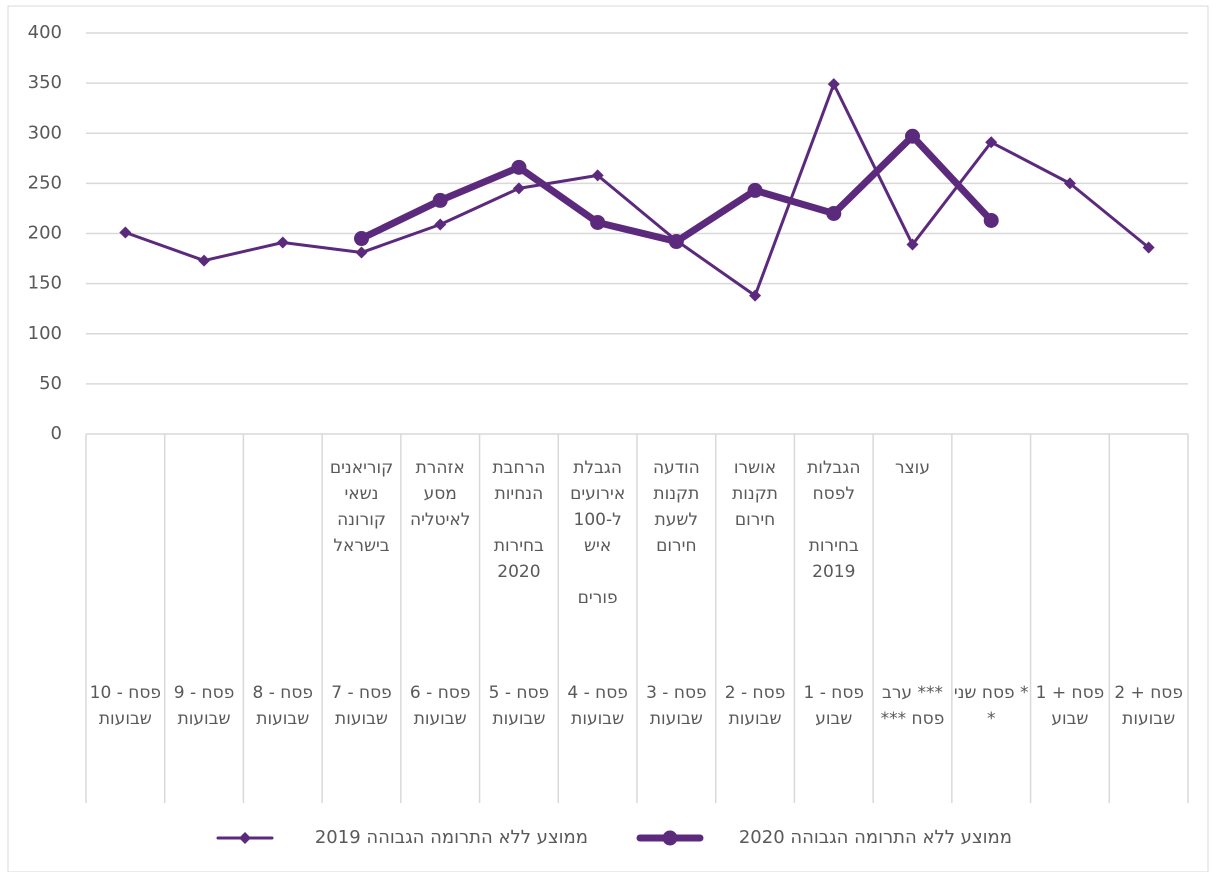  Describe the element at coordinates (45, 32) in the screenshot. I see `y-tick-label: 400` at that location.